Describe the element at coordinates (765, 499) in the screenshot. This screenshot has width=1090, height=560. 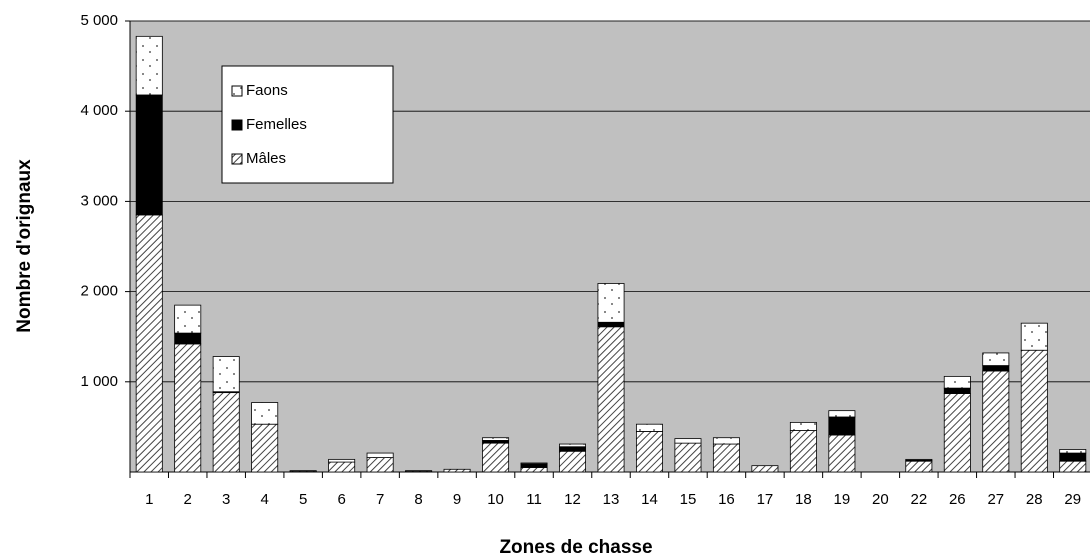
I see `x-tick-label: 17` at that location.